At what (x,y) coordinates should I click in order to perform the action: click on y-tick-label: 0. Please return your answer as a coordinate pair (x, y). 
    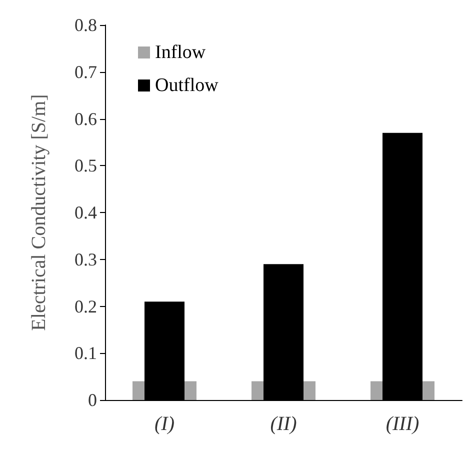
    Looking at the image, I should click on (92, 400).